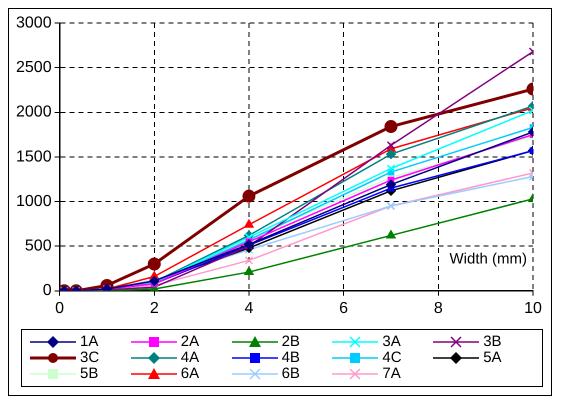  I want to click on x-tick-label: 8, so click(438, 308).